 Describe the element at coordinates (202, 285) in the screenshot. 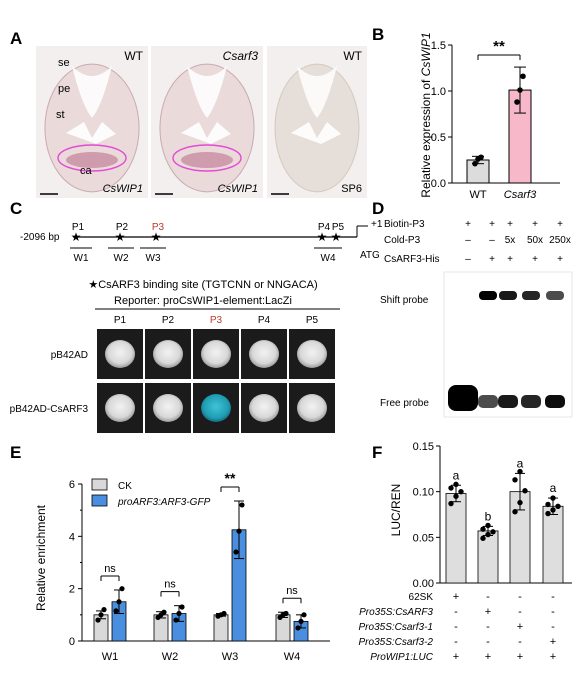

I see `binding-site-legend: ★CsARF3 binding site (TGTCNN or NNGACA)` at that location.